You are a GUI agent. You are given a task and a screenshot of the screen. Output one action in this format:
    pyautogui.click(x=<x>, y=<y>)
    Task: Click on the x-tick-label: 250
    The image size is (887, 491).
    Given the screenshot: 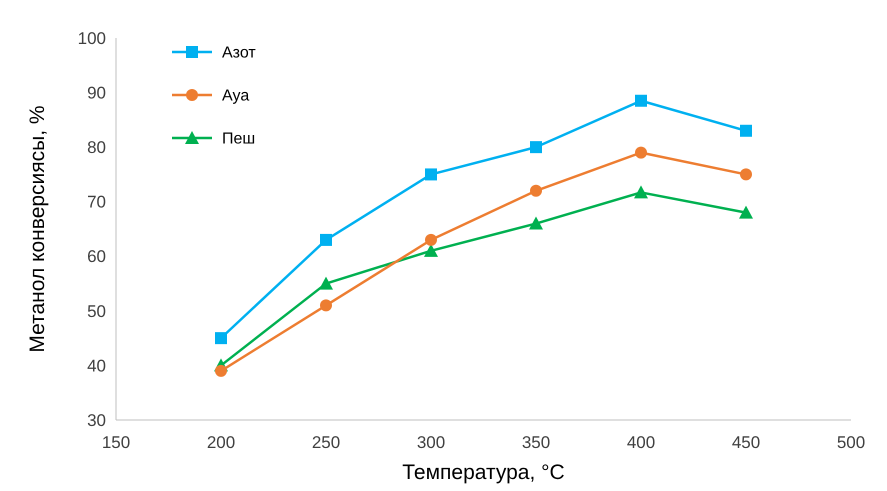 What is the action you would take?
    pyautogui.click(x=326, y=442)
    